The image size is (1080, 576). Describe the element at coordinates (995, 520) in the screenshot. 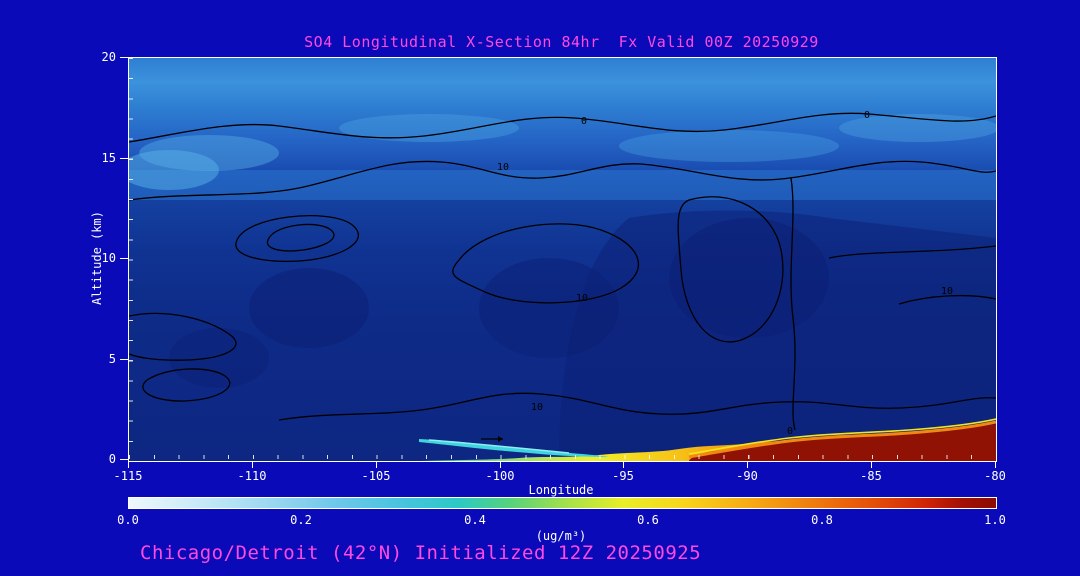

I see `colorbar-tick-label: 1.0` at that location.